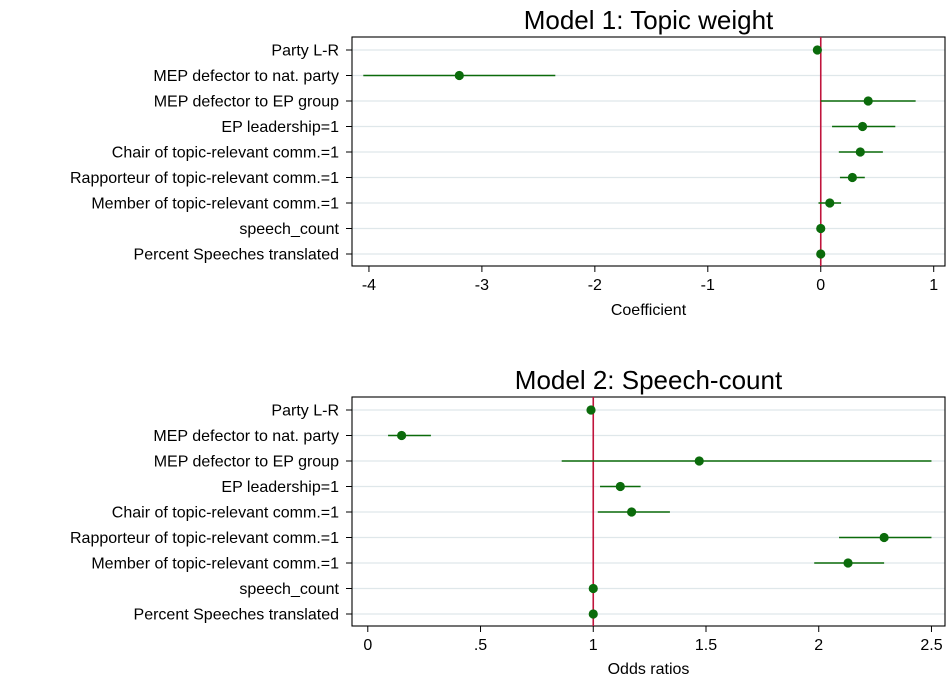  What do you see at coordinates (595, 285) in the screenshot?
I see `x-tick-label: -2` at bounding box center [595, 285].